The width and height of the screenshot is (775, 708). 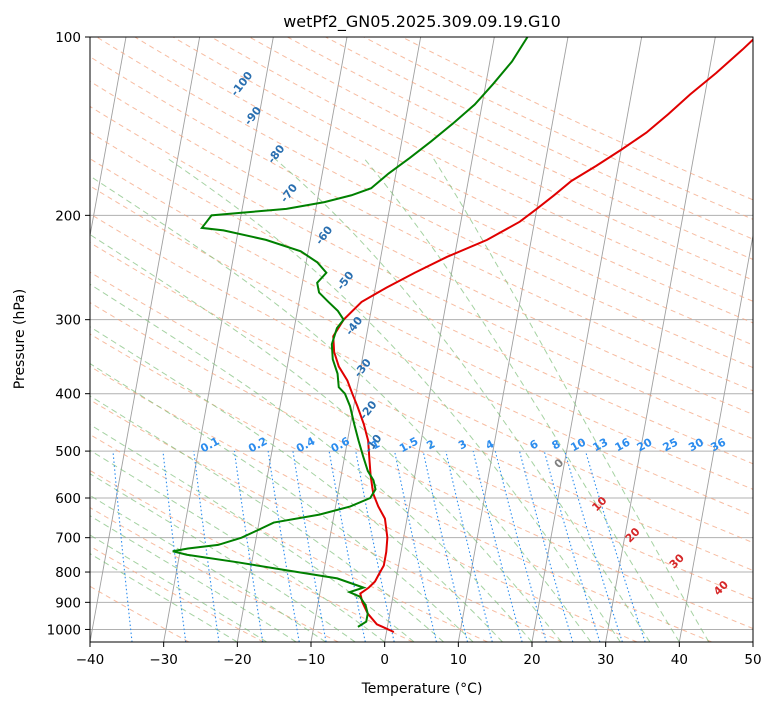 What do you see at coordinates (68, 216) in the screenshot?
I see `y-tick-label: 200` at bounding box center [68, 216].